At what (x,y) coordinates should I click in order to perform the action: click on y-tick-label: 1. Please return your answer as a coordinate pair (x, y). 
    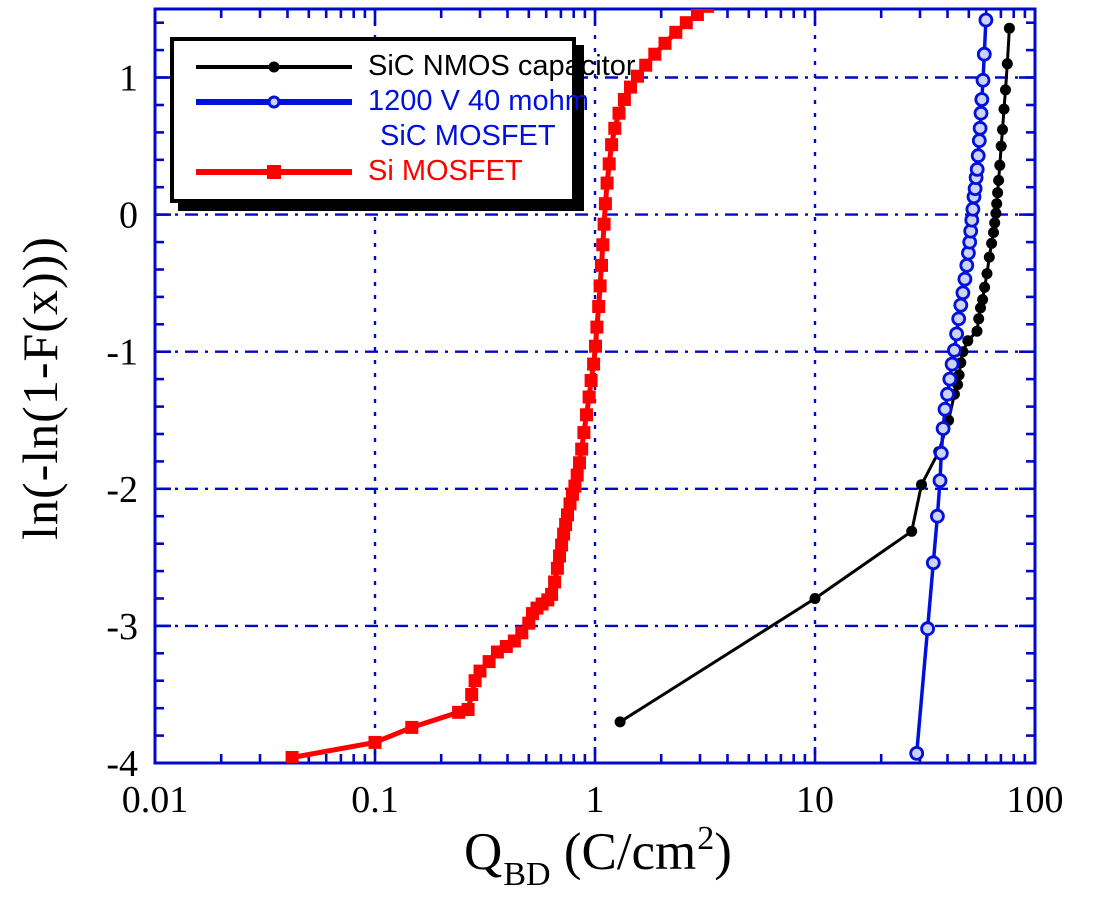
    Looking at the image, I should click on (128, 79).